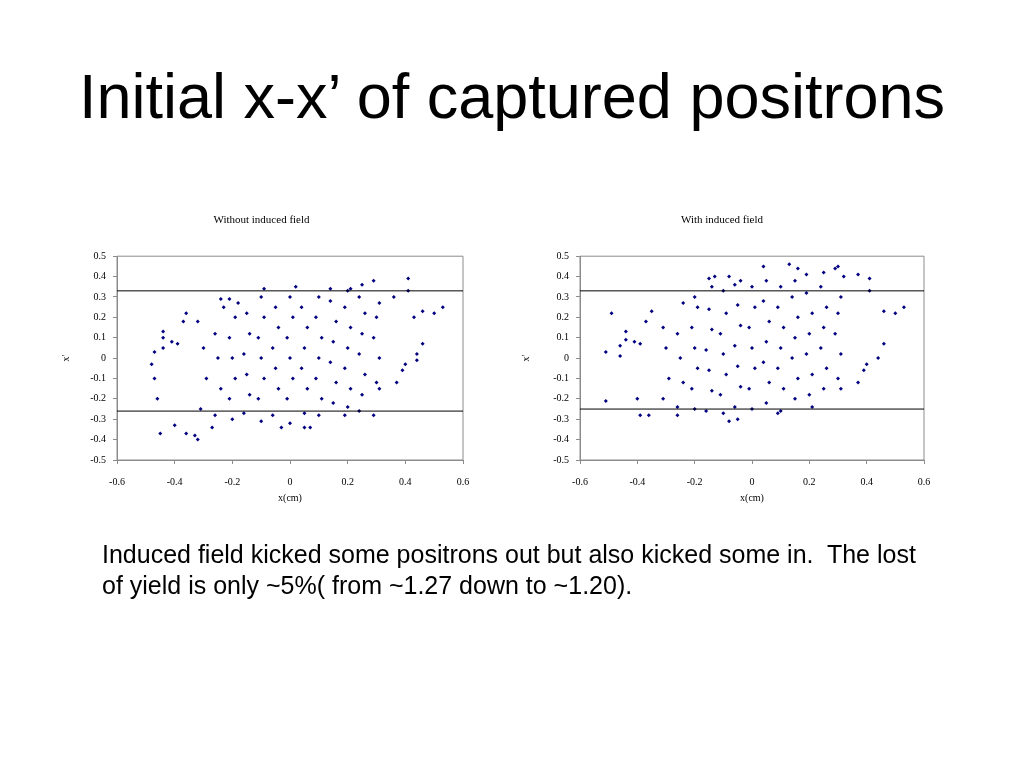 The width and height of the screenshot is (1024, 768). I want to click on text: Induced field kicked some positrons out but also kicked some in. The lost of yield is only ~5%( from ~1.27 down to ~1.20)., so click(509, 570).